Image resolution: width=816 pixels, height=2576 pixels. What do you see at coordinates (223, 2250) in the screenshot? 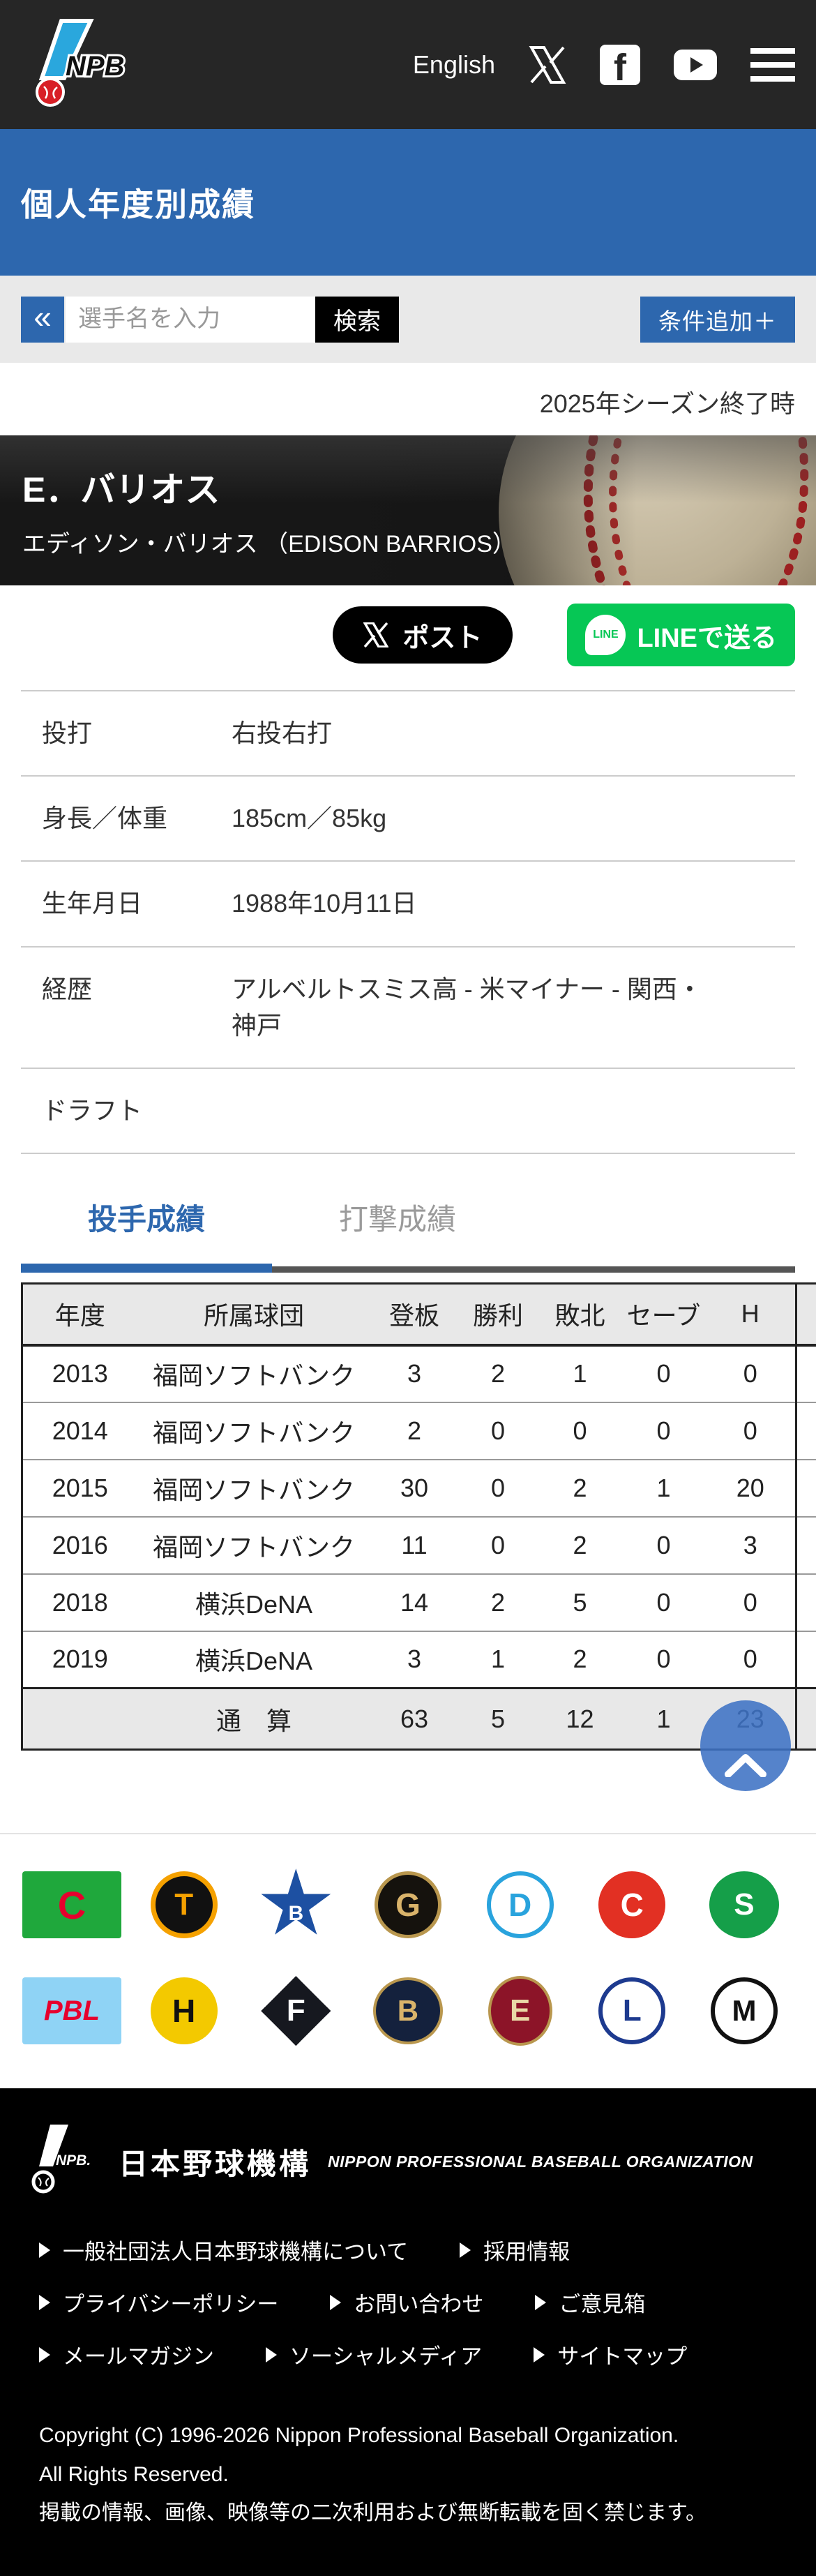
I see `footer-link-about: 一般社団法人日本野球機構について` at bounding box center [223, 2250].